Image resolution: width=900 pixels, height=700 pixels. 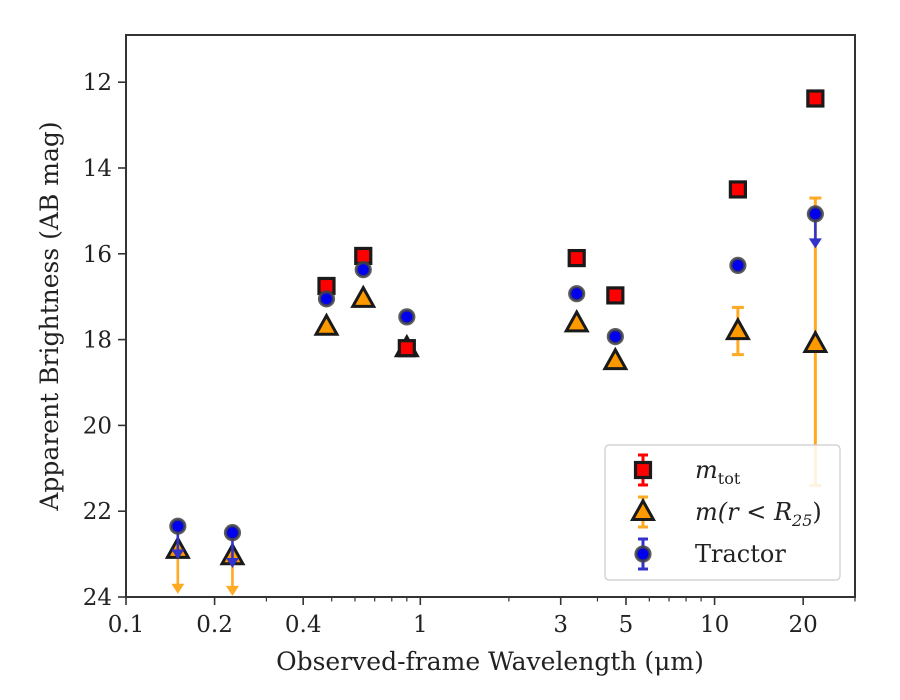 What do you see at coordinates (718, 472) in the screenshot?
I see `legend-label-mtot: mtot` at bounding box center [718, 472].